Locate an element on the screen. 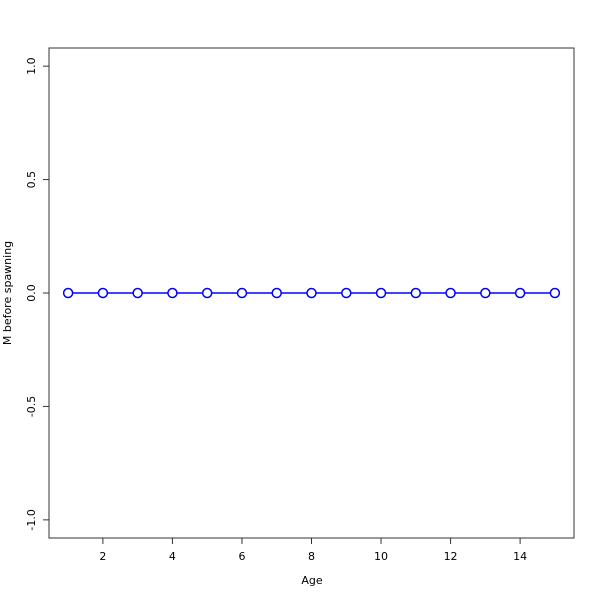  y-tick-label: 1.0 is located at coordinates (31, 66).